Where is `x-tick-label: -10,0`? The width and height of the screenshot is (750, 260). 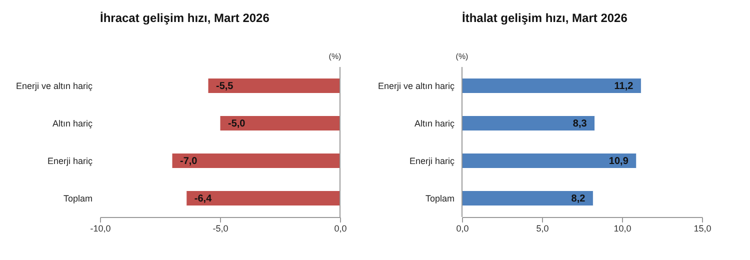 x-tick-label: -10,0 is located at coordinates (100, 229).